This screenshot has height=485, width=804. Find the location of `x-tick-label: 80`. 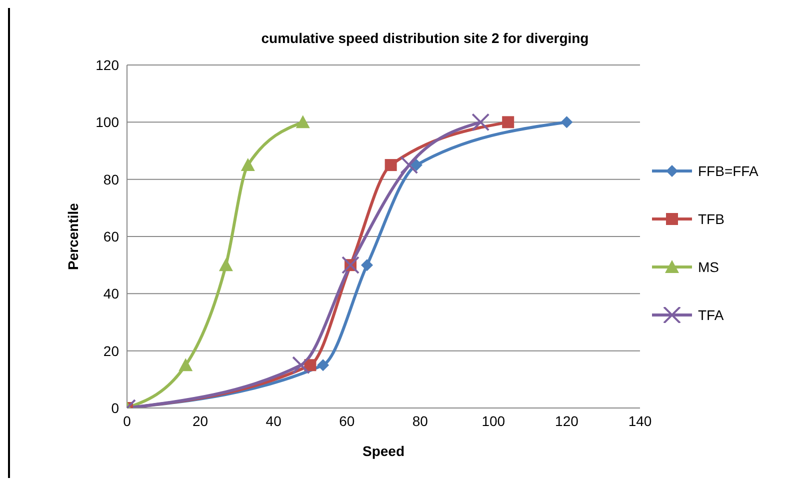

x-tick-label: 80 is located at coordinates (420, 420).